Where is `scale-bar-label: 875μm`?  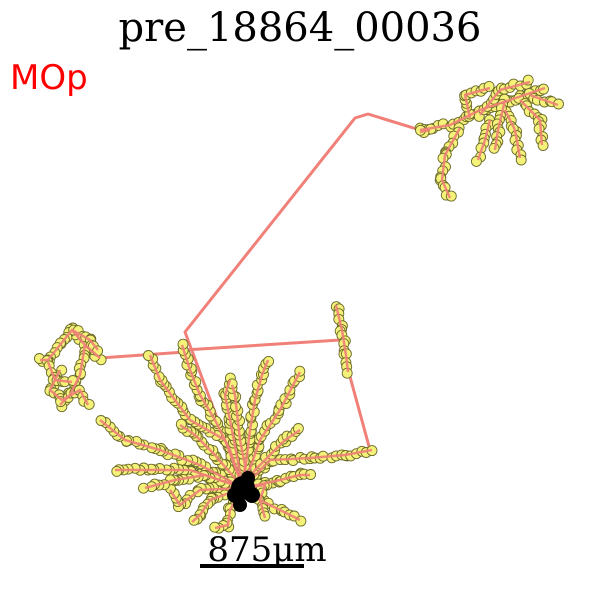
scale-bar-label: 875μm is located at coordinates (267, 550).